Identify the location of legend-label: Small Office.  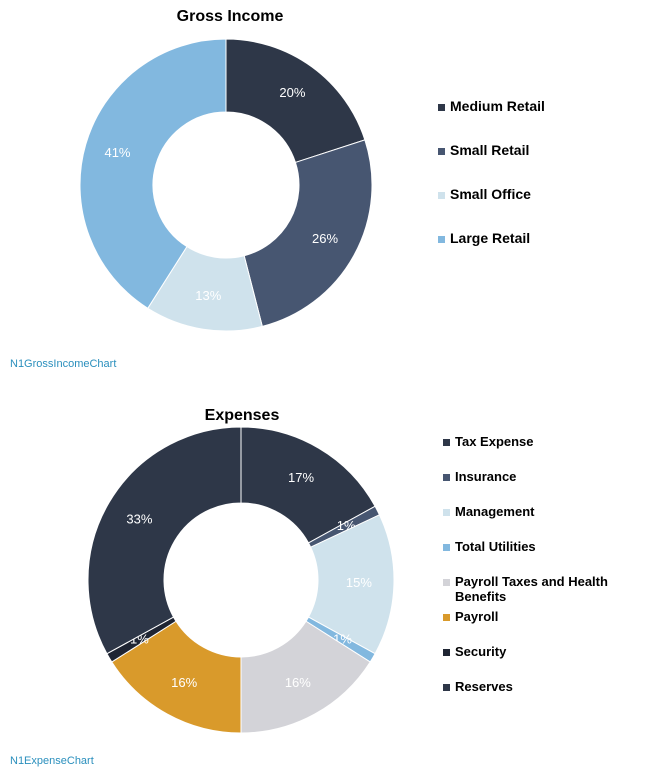
(490, 194).